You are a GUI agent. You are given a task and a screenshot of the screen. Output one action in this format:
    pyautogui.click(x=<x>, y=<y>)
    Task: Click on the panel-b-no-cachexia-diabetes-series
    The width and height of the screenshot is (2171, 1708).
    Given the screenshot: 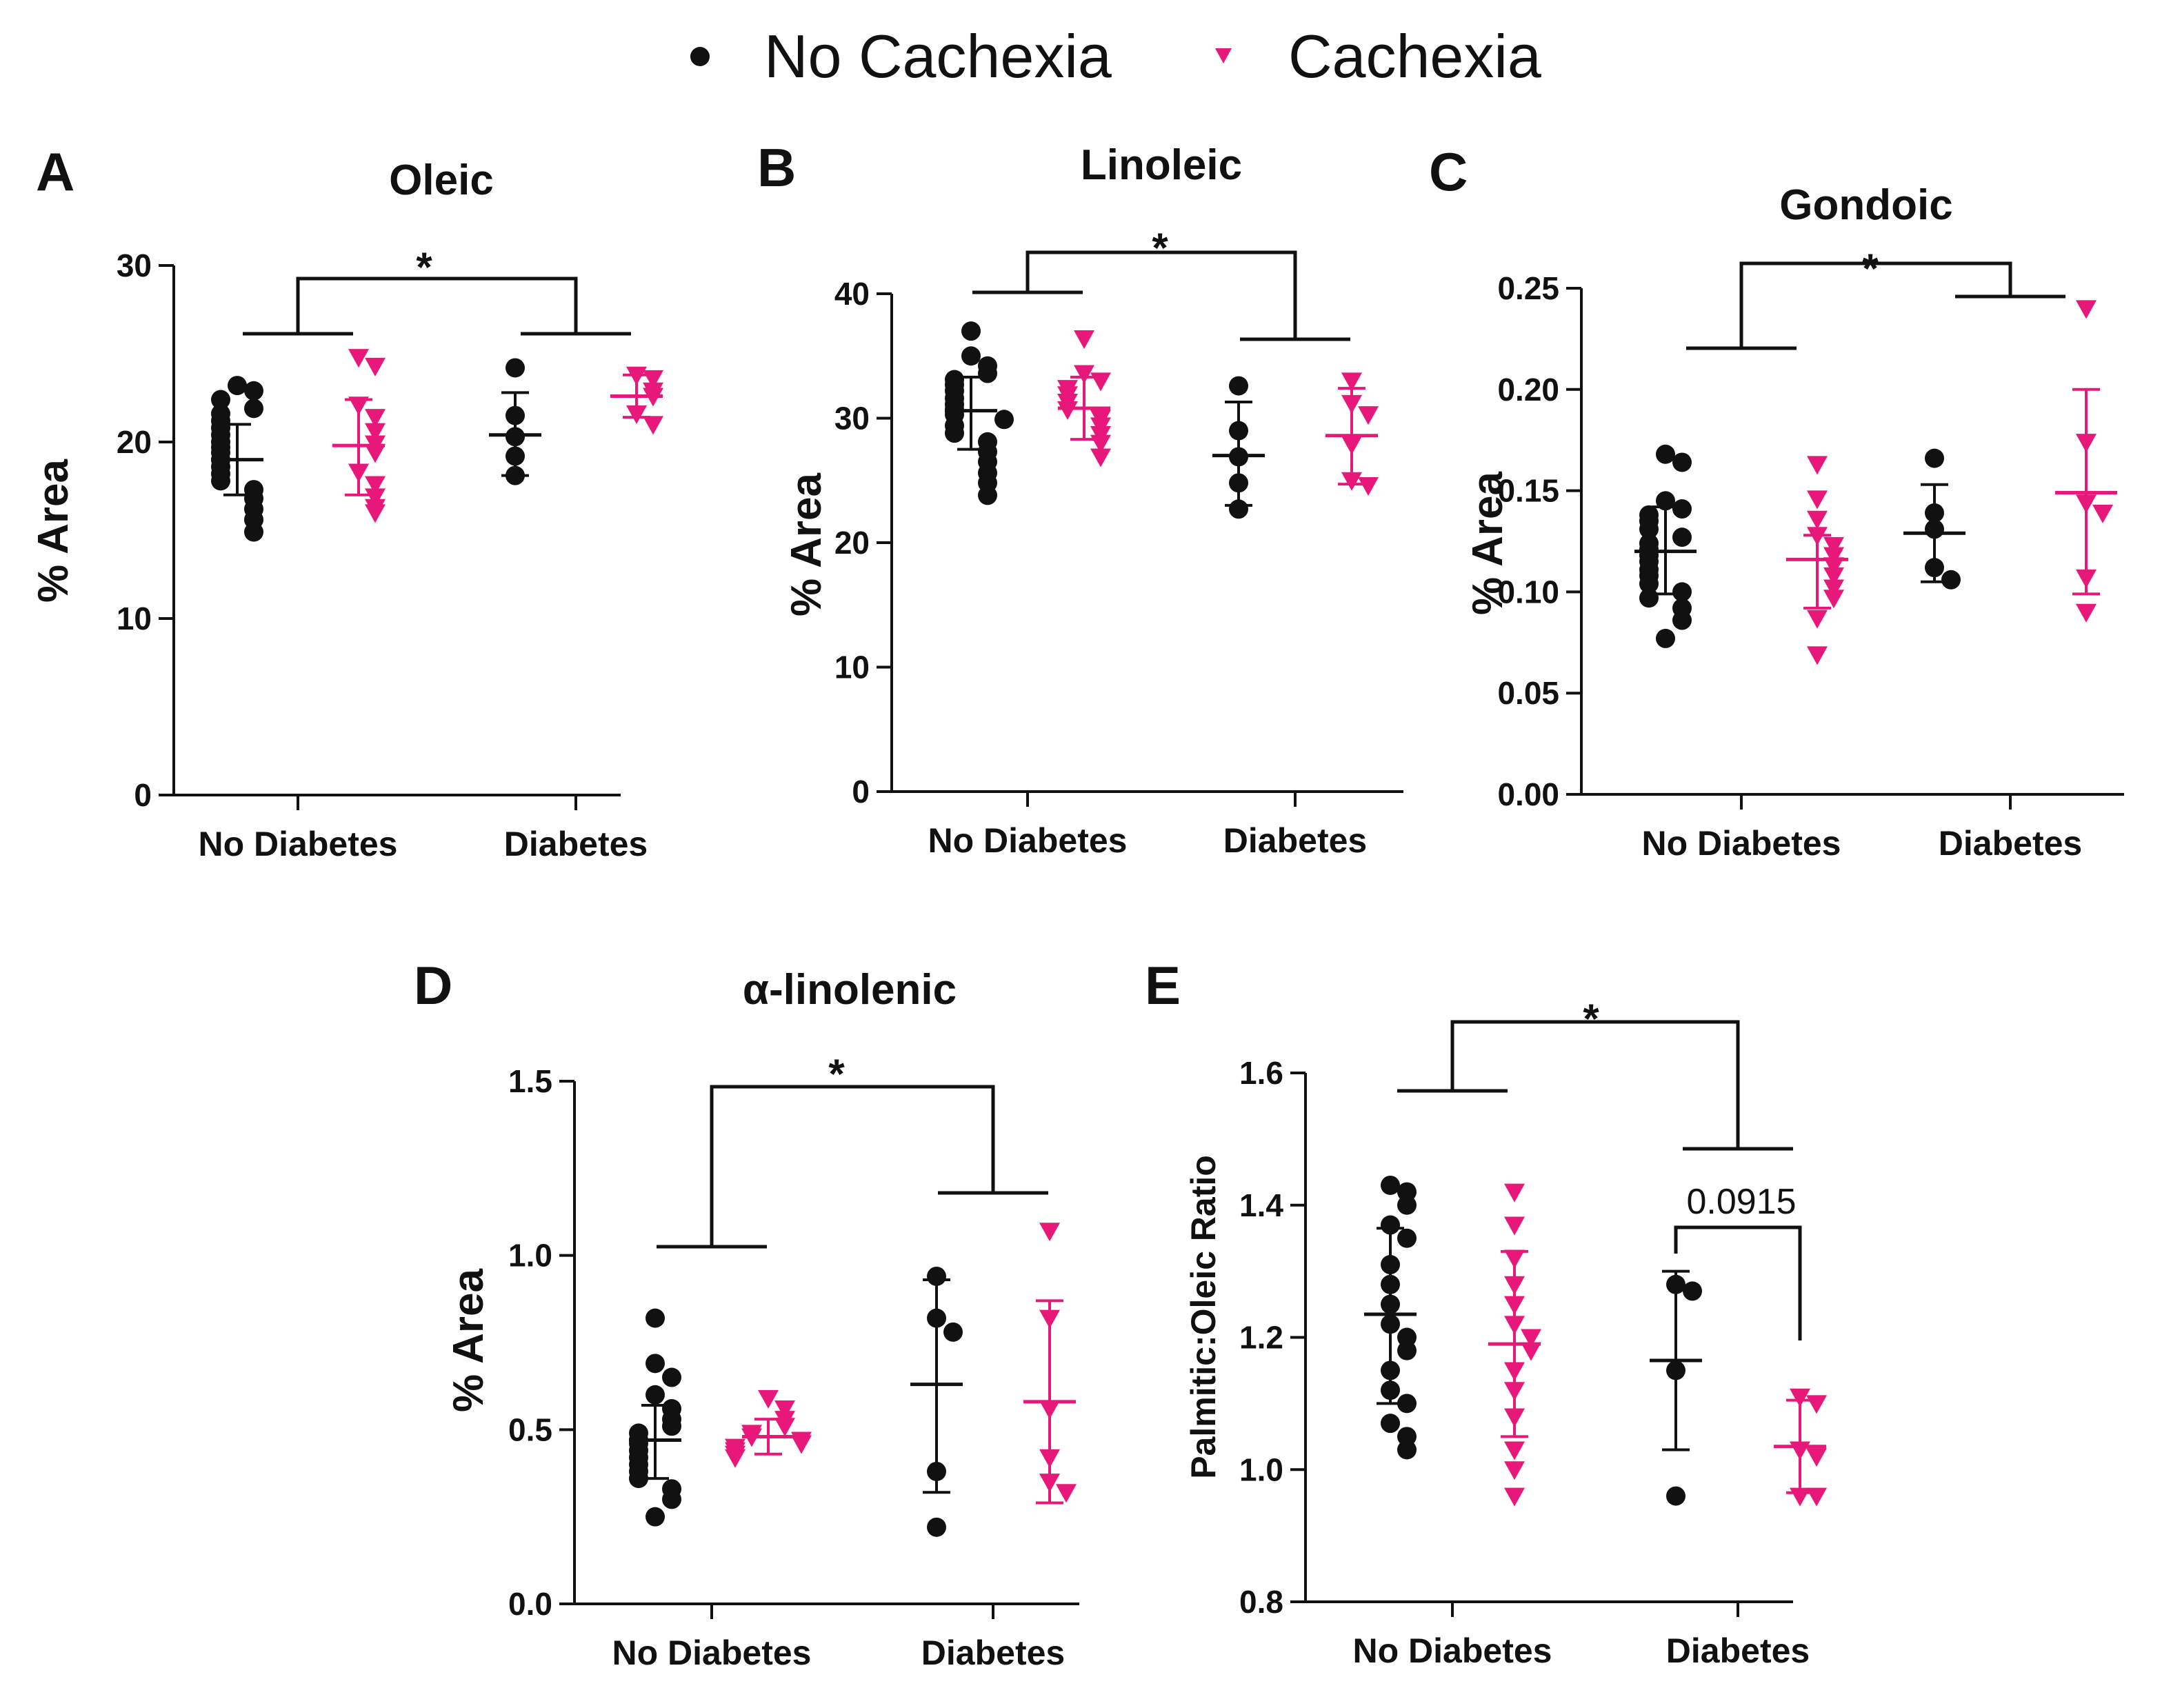 What is the action you would take?
    pyautogui.click(x=1239, y=447)
    